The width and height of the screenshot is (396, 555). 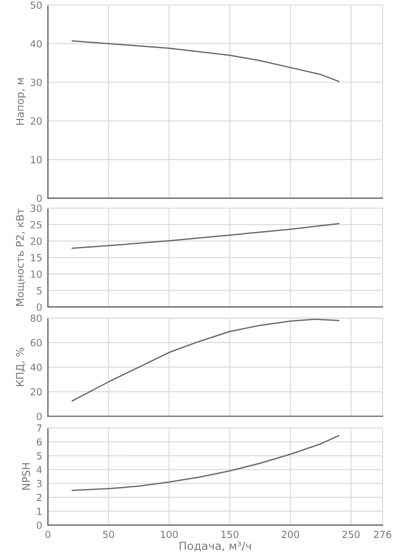 I want to click on y-tick-label: 50, so click(x=36, y=5).